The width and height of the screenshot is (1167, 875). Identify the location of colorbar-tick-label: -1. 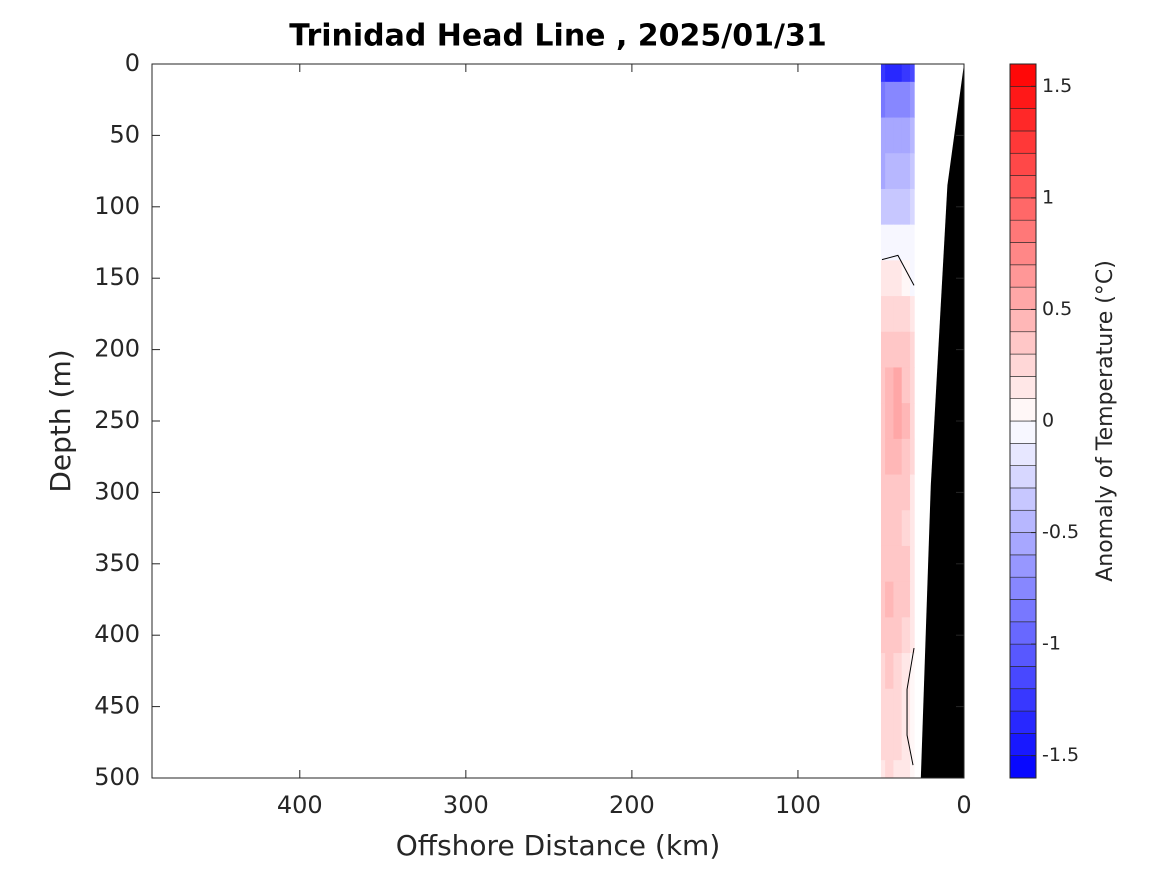
(1051, 644).